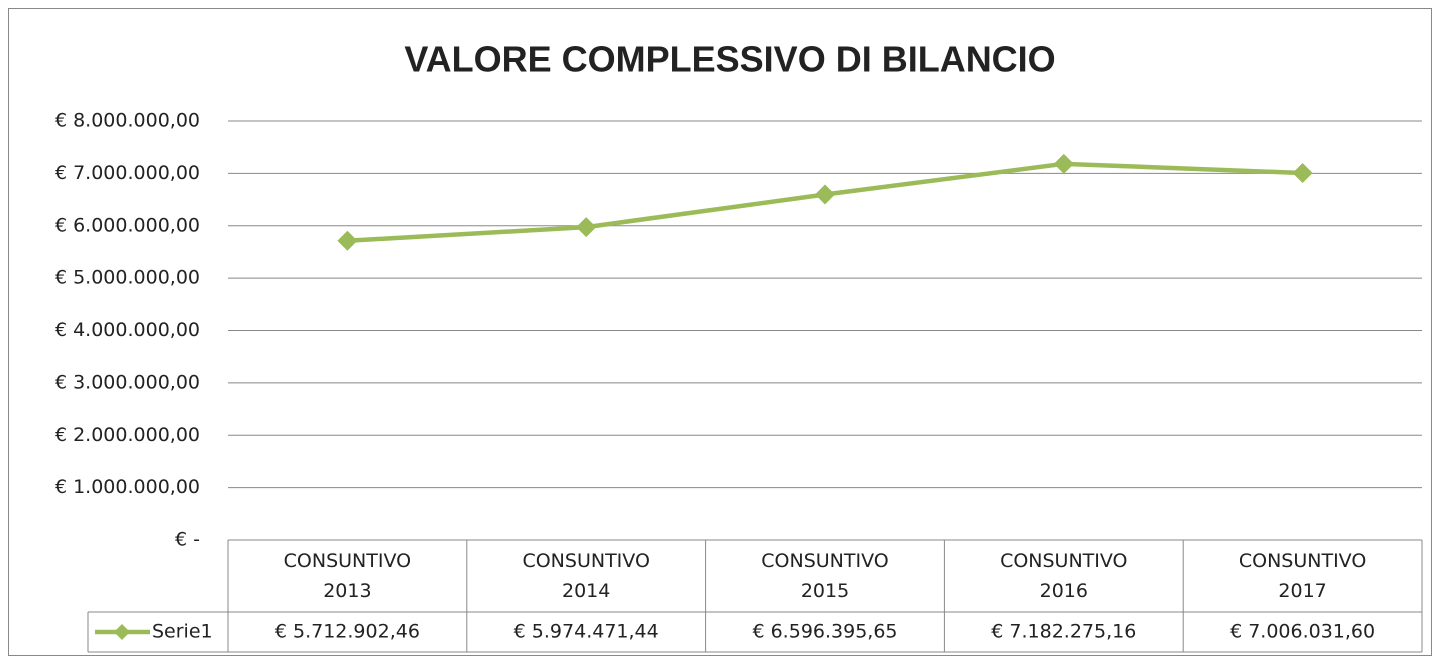 The width and height of the screenshot is (1439, 663). I want to click on y-tick-label: € 7.000.000,00, so click(127, 173).